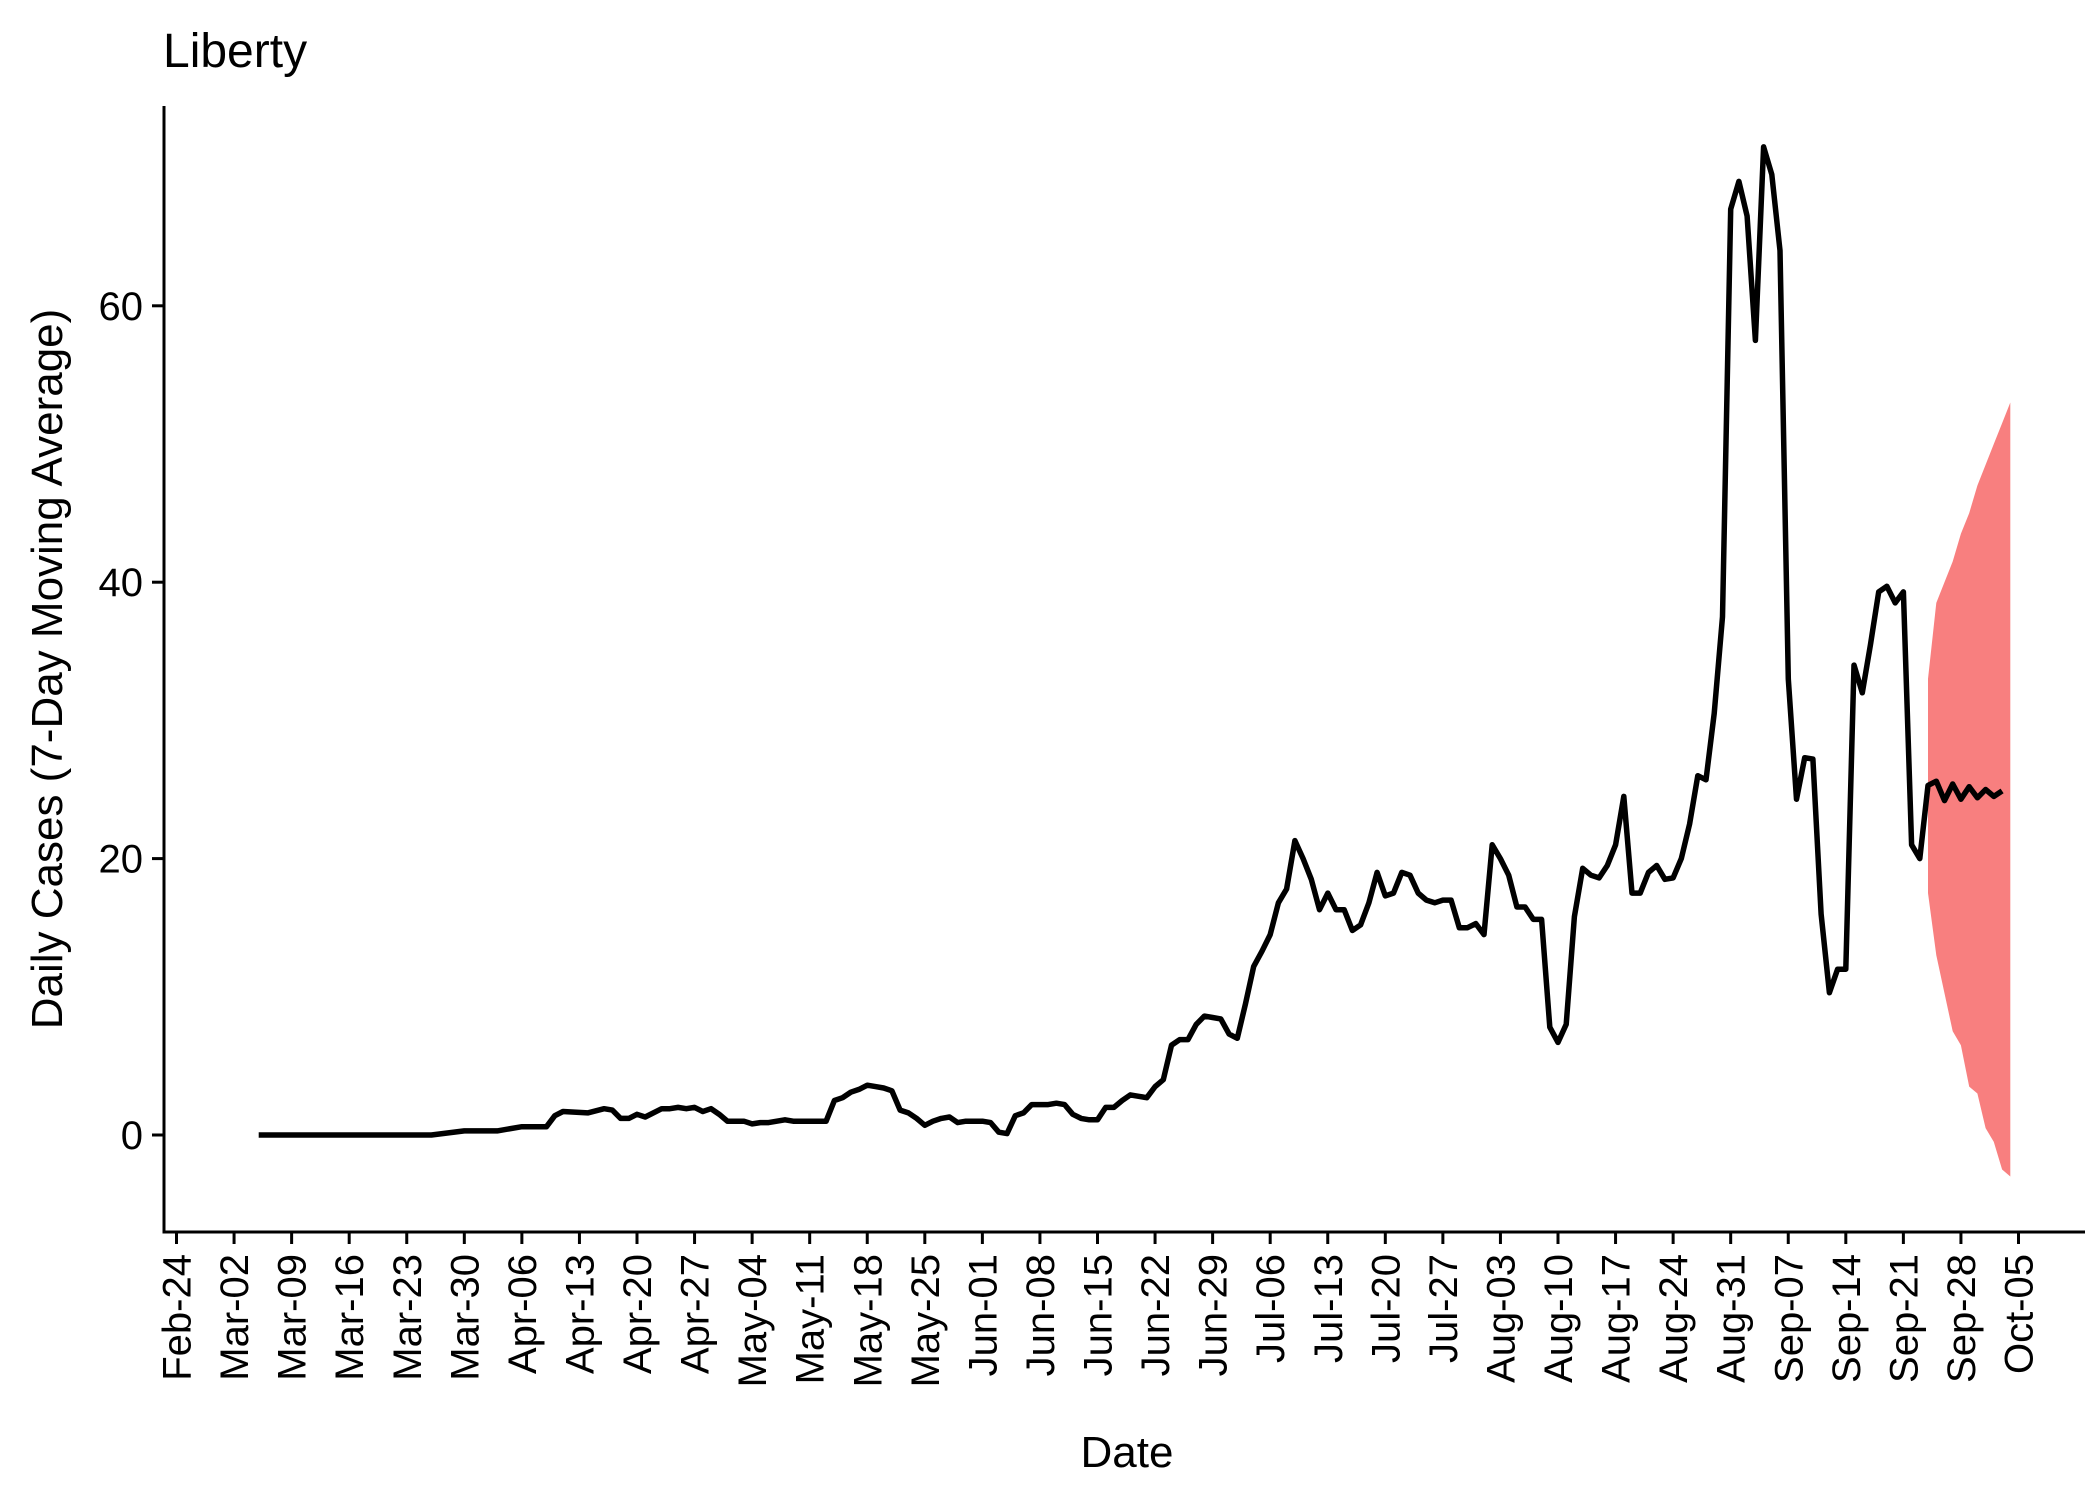  I want to click on x-tick-label: Aug-24, so click(1674, 1318).